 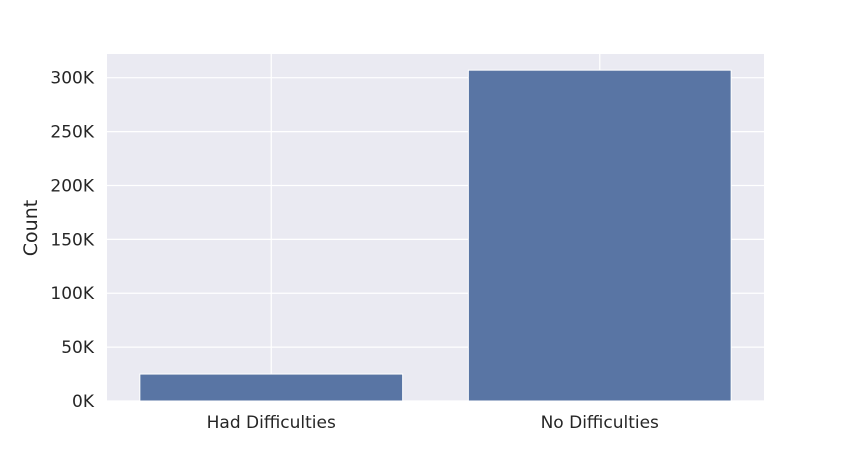 What do you see at coordinates (72, 294) in the screenshot?
I see `y-tick-label: 100K` at bounding box center [72, 294].